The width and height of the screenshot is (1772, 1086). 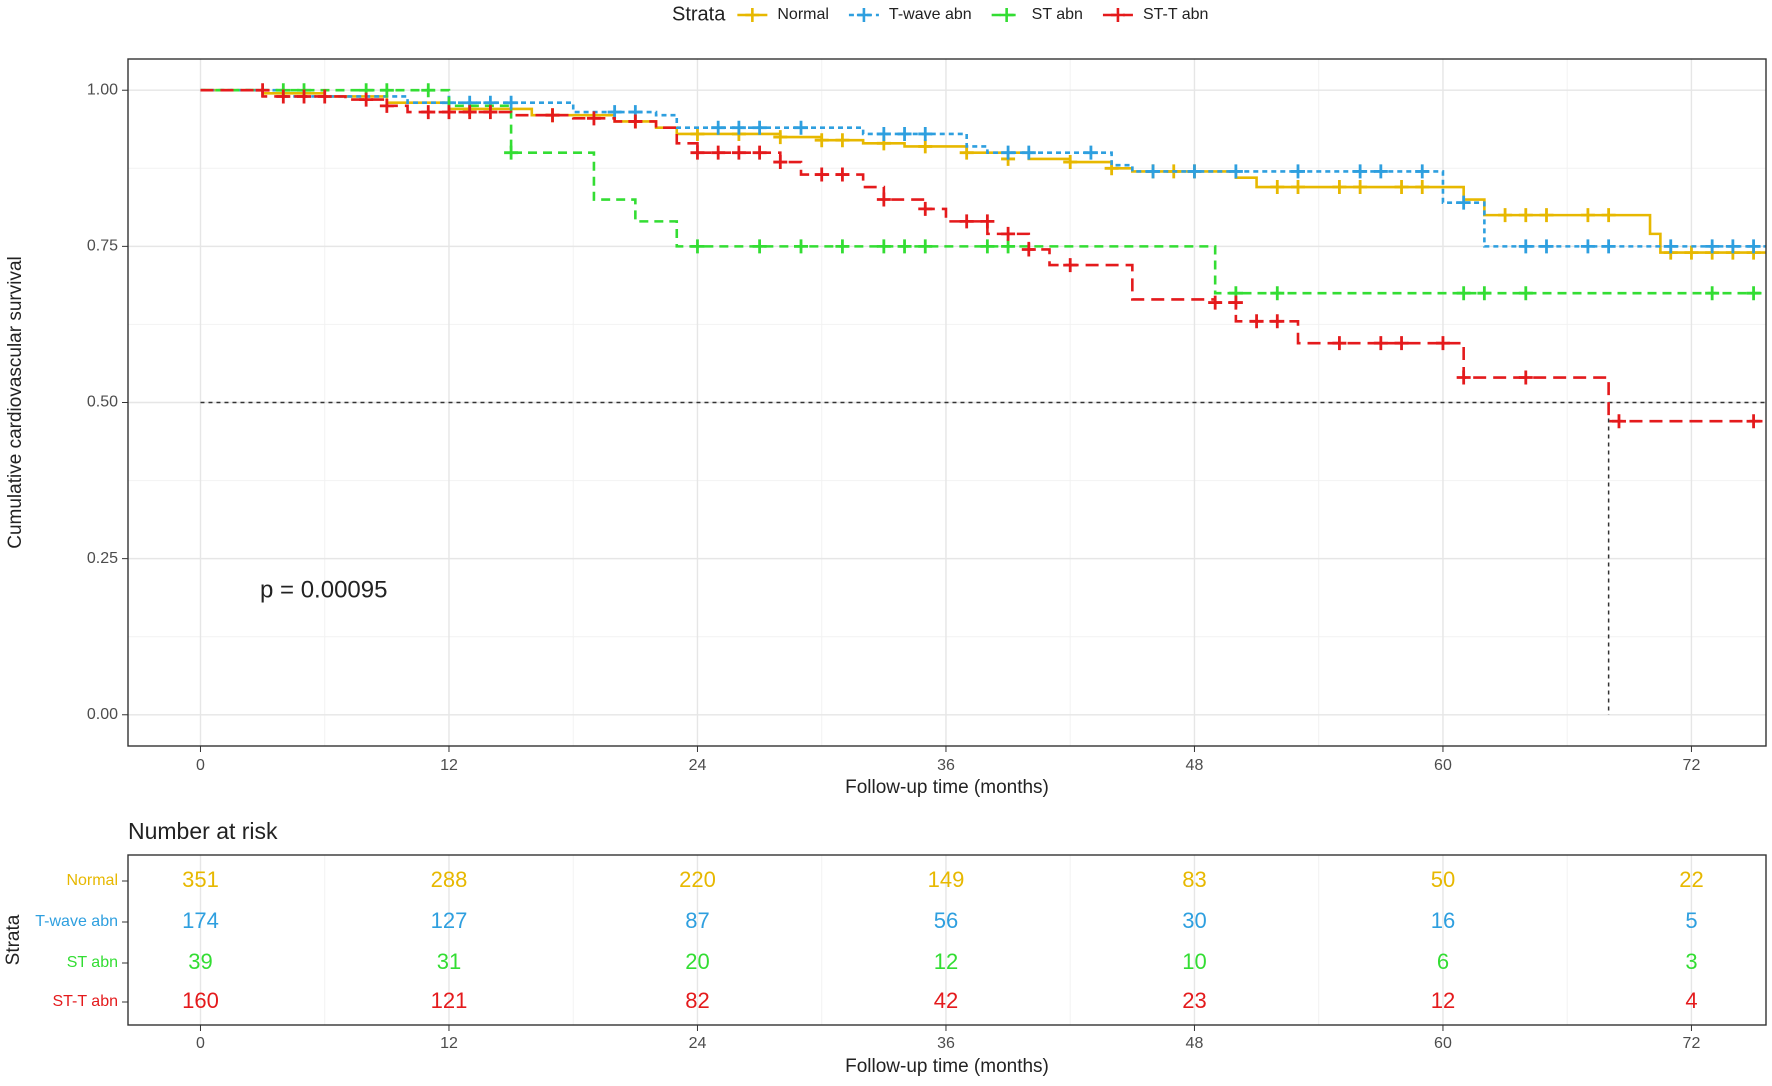 What do you see at coordinates (697, 879) in the screenshot?
I see `risk-count: 220` at bounding box center [697, 879].